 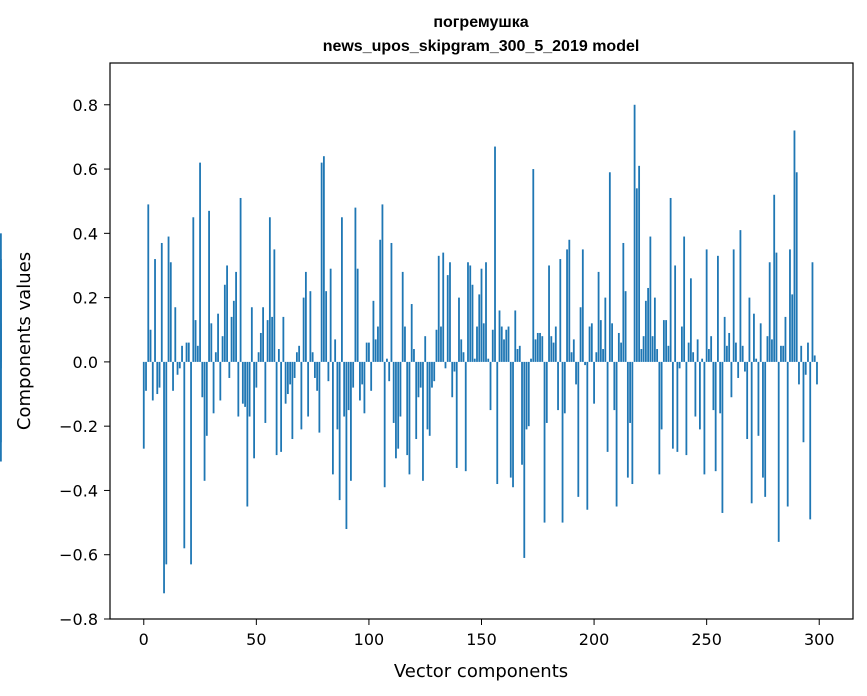 I want to click on x-tick-label: 250, so click(x=706, y=639).